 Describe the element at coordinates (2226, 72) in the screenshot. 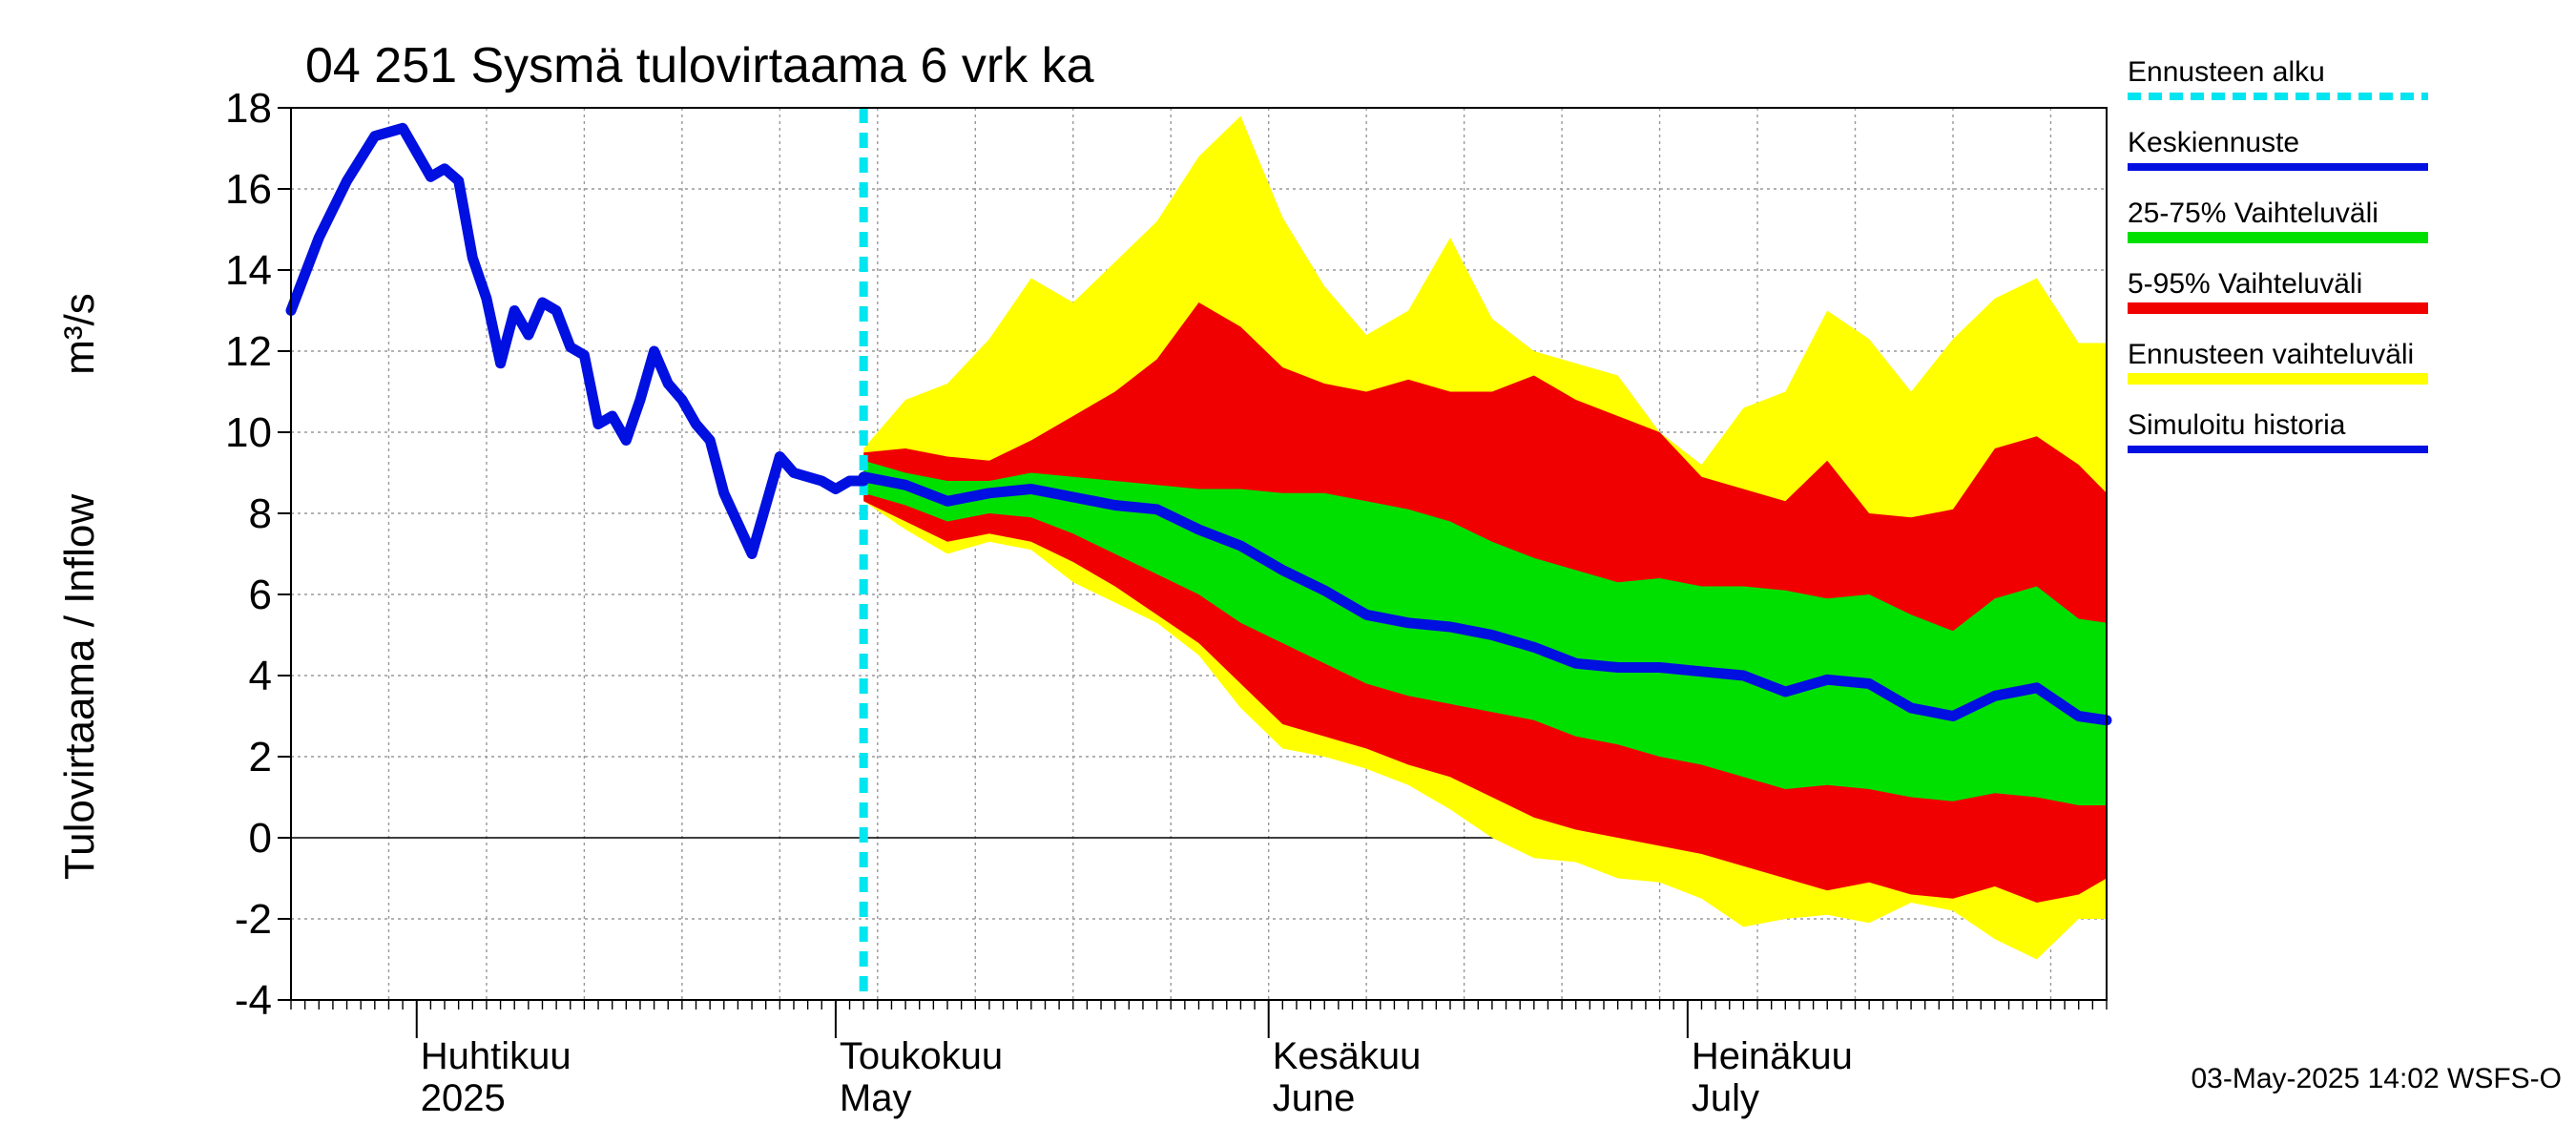

I see `legend-label: Ennusteen alku` at that location.